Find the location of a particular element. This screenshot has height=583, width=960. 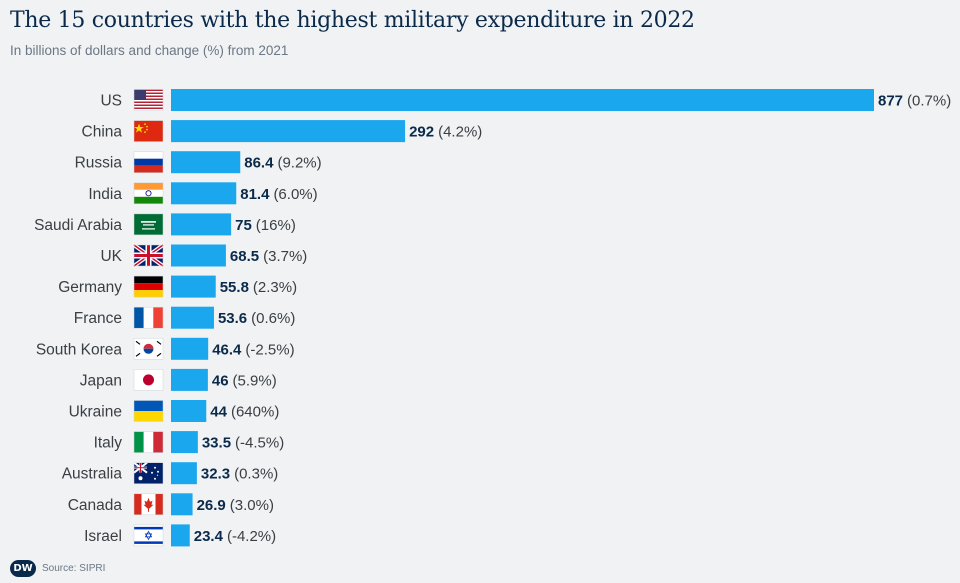

bar-row-australia: Australia 32.3 (0.3%) is located at coordinates (170, 473).